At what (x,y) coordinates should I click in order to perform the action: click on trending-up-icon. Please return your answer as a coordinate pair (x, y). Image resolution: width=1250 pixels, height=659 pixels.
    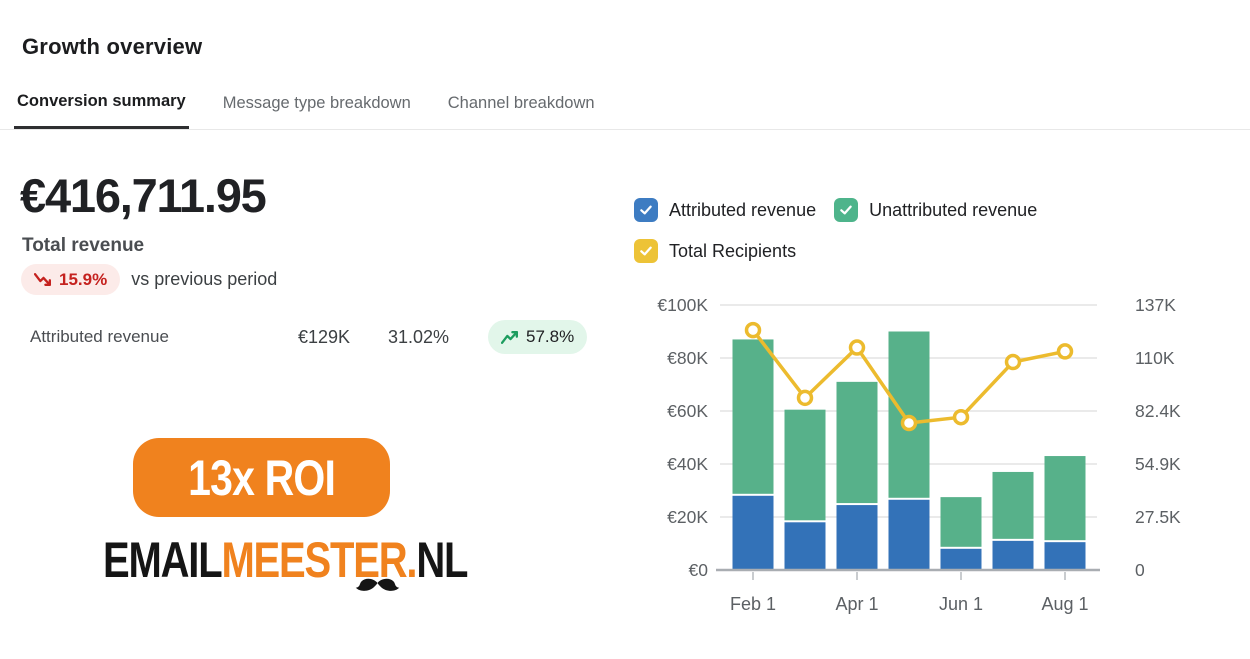
    Looking at the image, I should click on (509, 337).